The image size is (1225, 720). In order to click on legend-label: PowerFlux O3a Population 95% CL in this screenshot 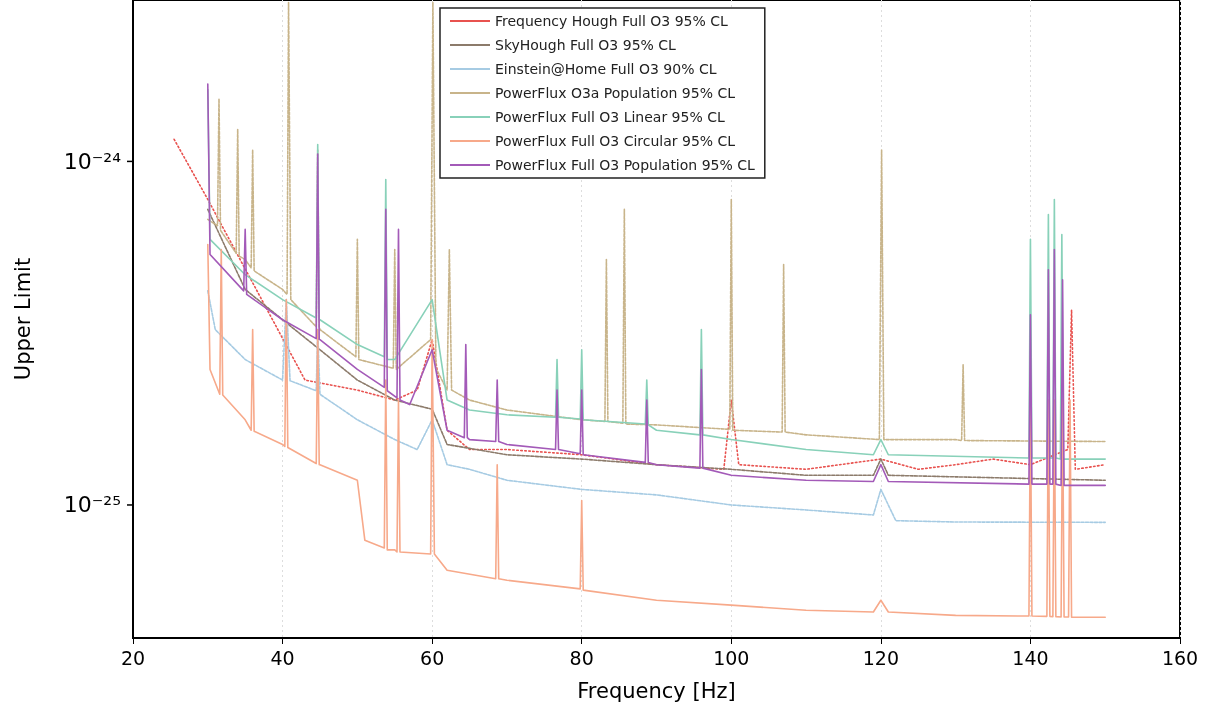, I will do `click(615, 93)`.